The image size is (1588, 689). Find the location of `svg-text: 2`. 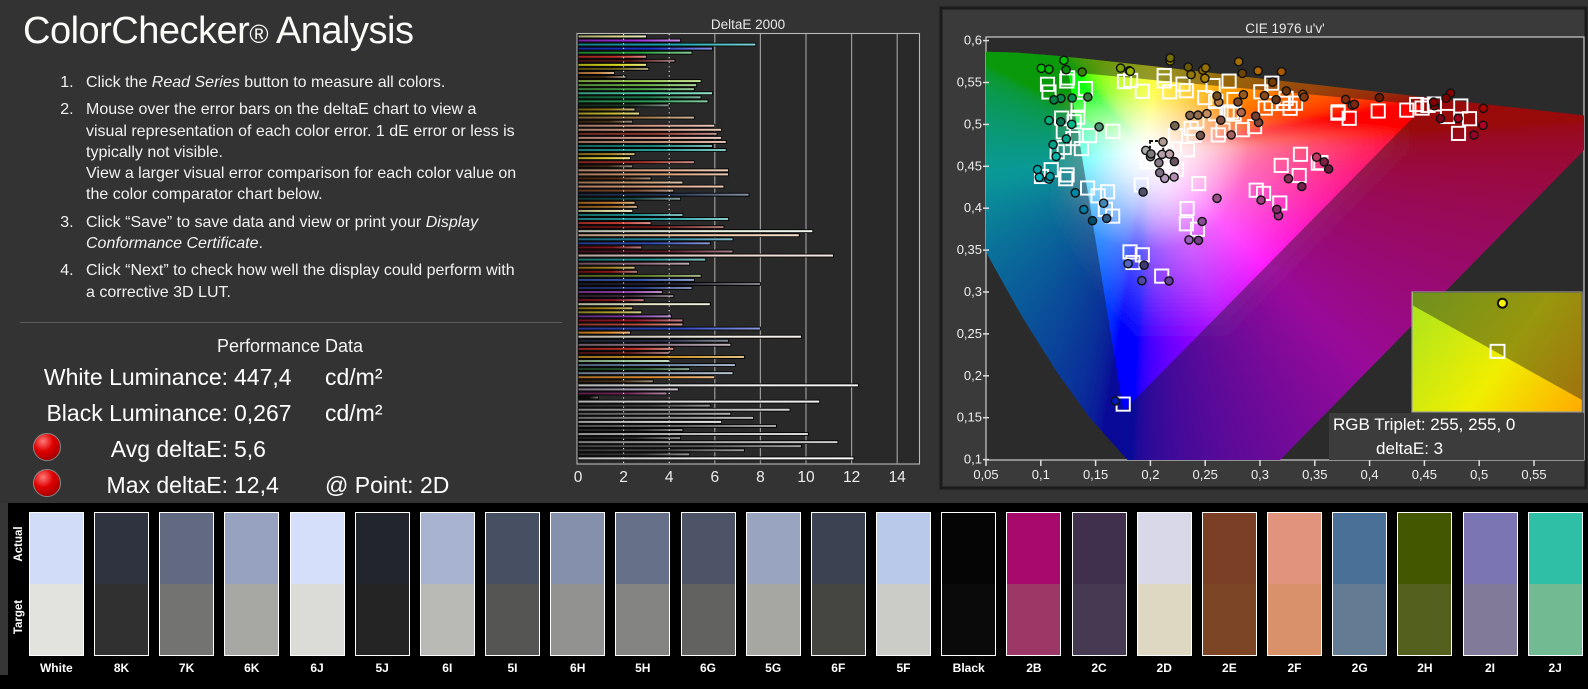

svg-text: 2 is located at coordinates (623, 477).